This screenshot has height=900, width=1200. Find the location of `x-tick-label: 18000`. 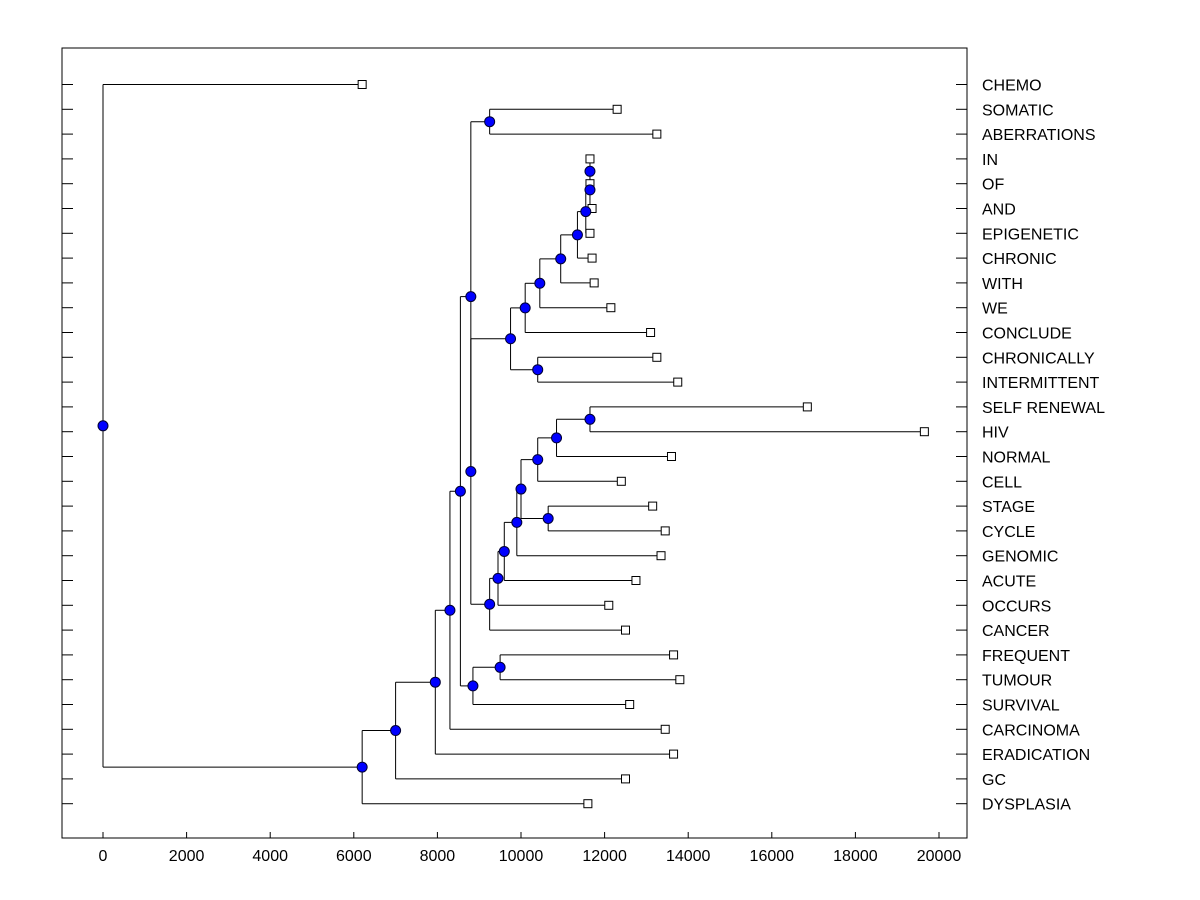

x-tick-label: 18000 is located at coordinates (855, 856).